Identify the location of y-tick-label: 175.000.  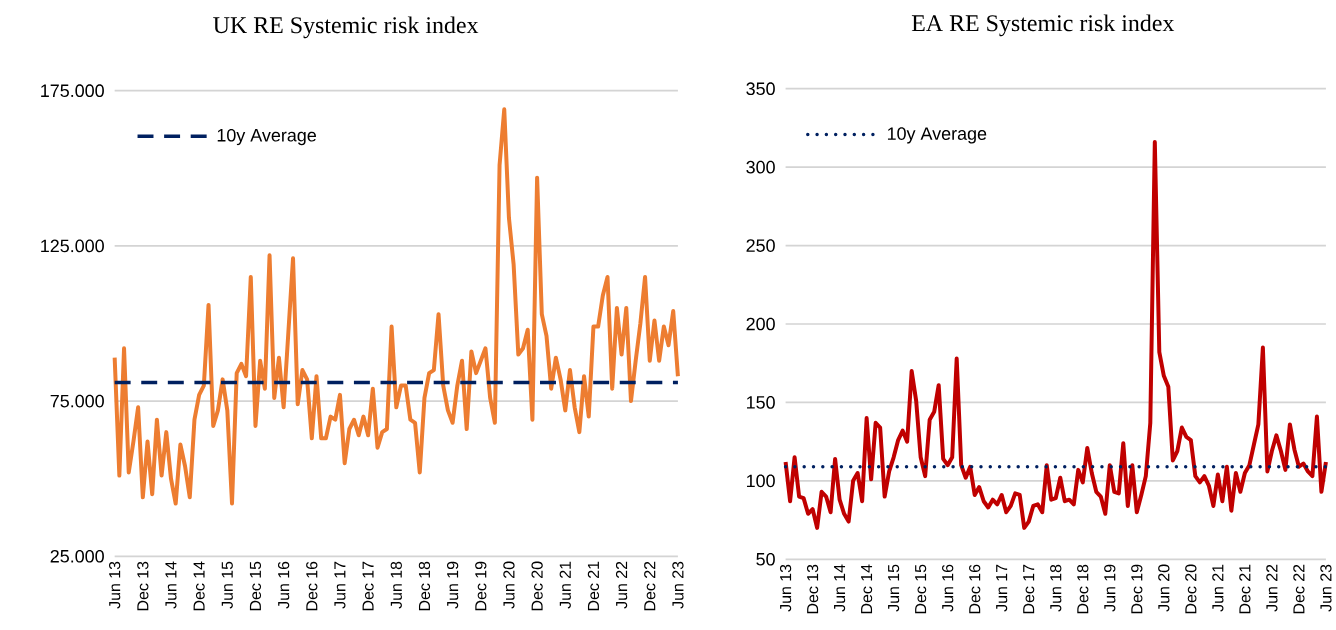
(72, 91).